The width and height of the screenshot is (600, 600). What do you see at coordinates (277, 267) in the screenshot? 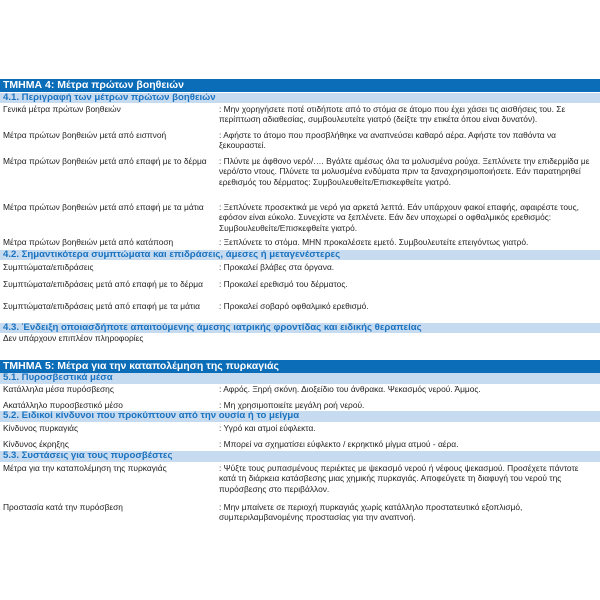
I see `row-value: : Προκαλεί βλάβες στα όργανα.` at bounding box center [277, 267].